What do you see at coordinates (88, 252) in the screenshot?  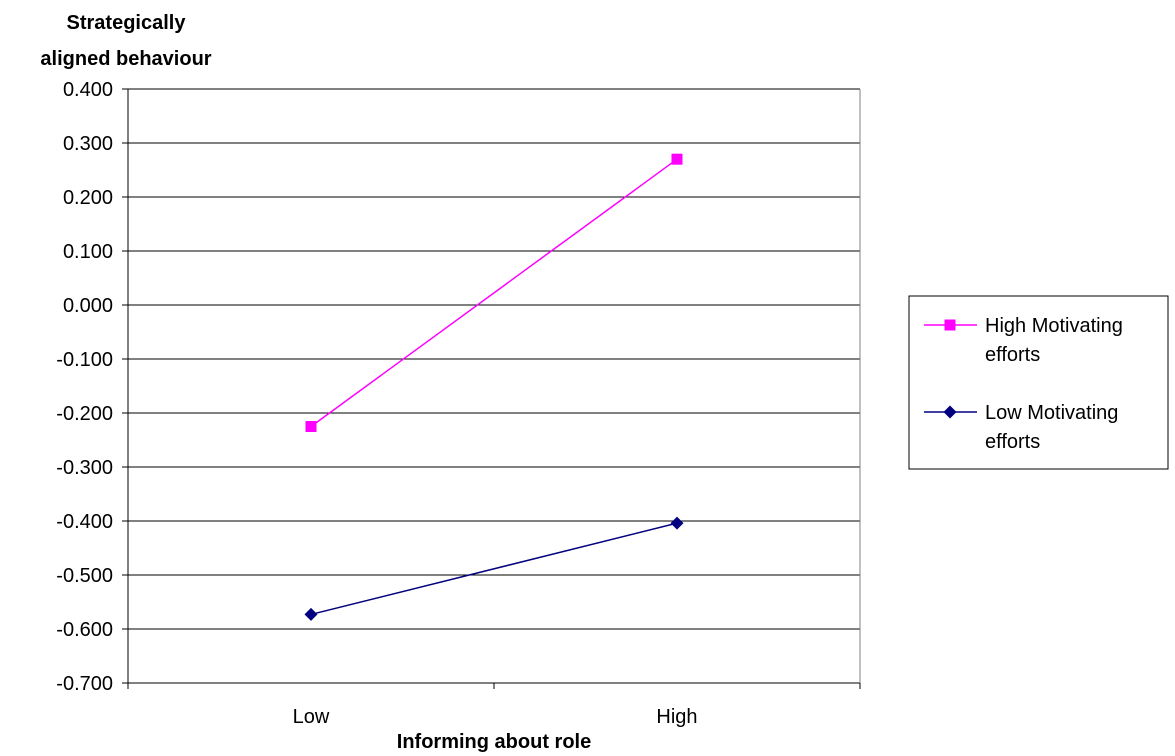 I see `y-tick-label: 0.100` at bounding box center [88, 252].